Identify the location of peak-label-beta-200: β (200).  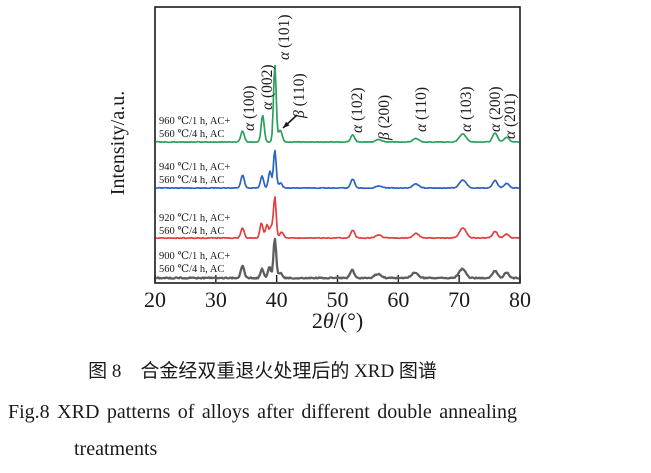
(384, 118).